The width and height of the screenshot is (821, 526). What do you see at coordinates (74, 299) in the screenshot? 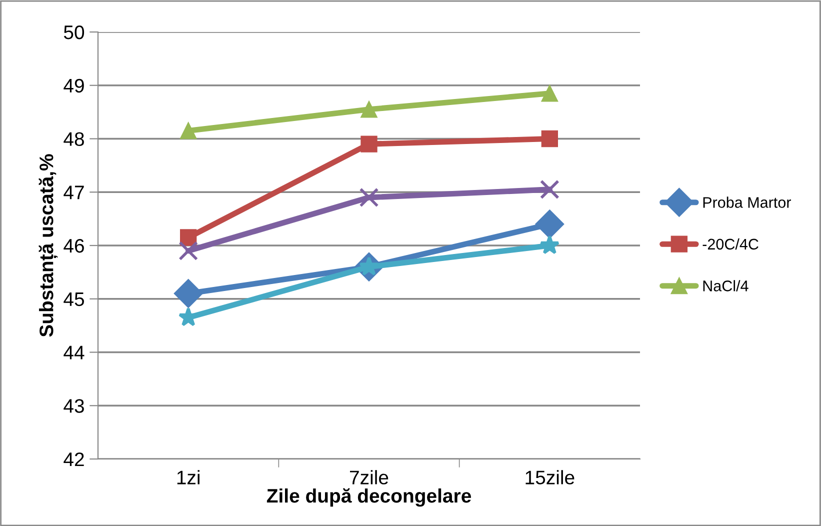
I see `y-tick-label: 45` at bounding box center [74, 299].